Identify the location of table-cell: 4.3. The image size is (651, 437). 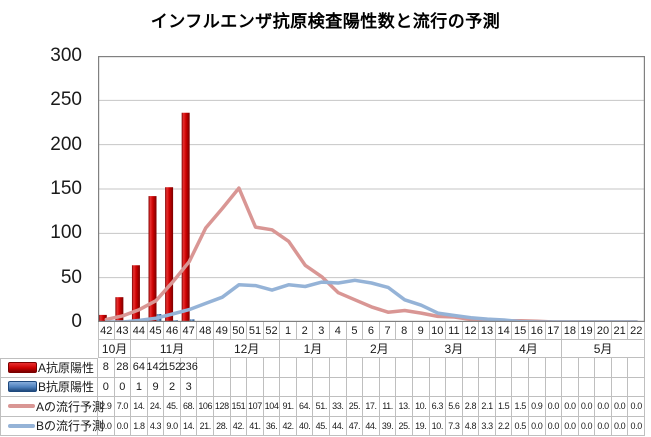
(156, 426).